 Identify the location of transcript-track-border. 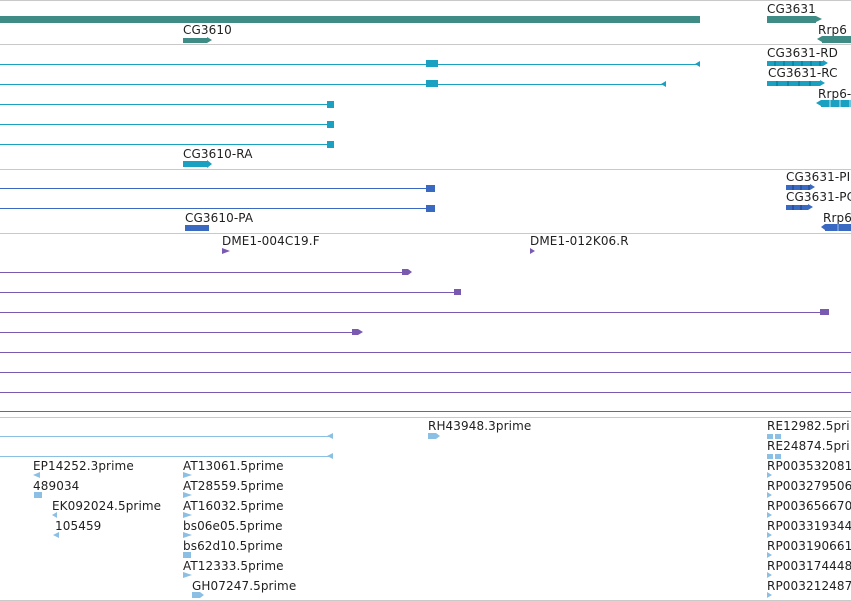
(425, 44).